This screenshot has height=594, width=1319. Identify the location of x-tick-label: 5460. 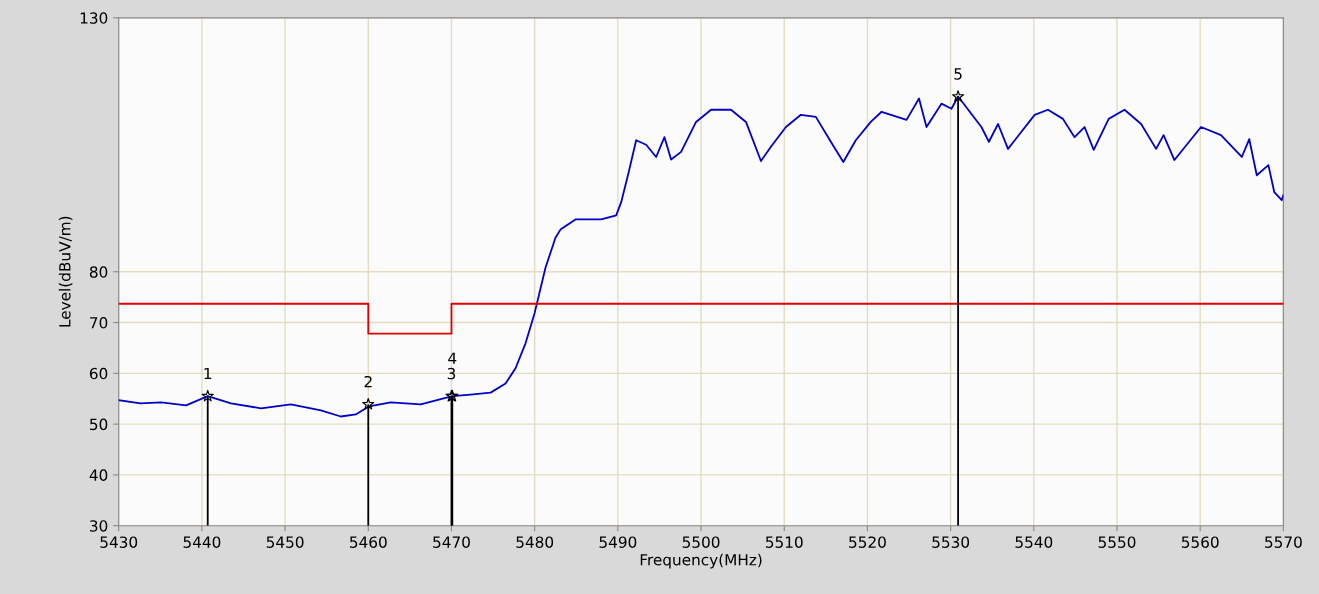
(368, 542).